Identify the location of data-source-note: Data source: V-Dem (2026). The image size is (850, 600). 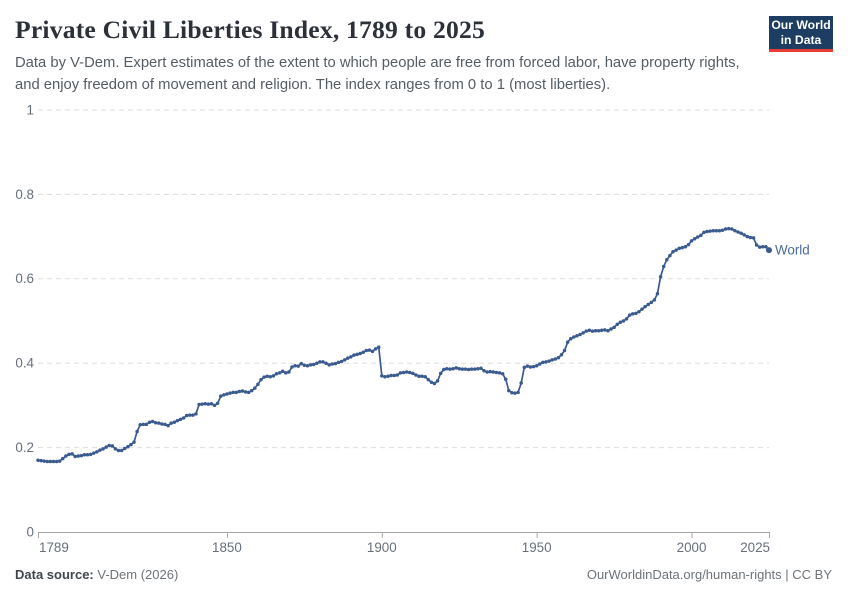
(96, 574).